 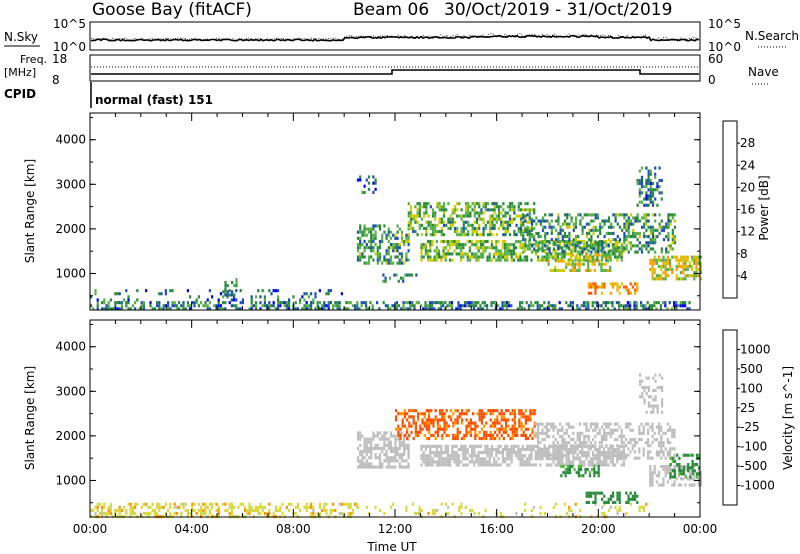 What do you see at coordinates (751, 369) in the screenshot?
I see `colorbar-tick-label: 500` at bounding box center [751, 369].